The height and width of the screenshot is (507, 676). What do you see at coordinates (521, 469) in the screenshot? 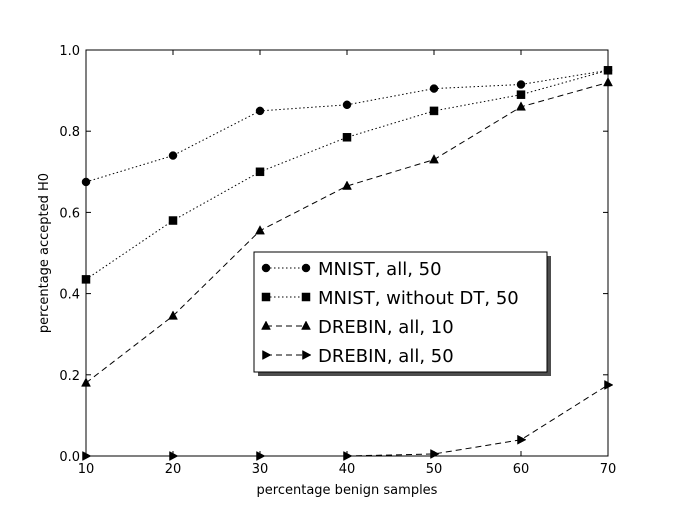
I see `x-tick-label: 60` at bounding box center [521, 469].